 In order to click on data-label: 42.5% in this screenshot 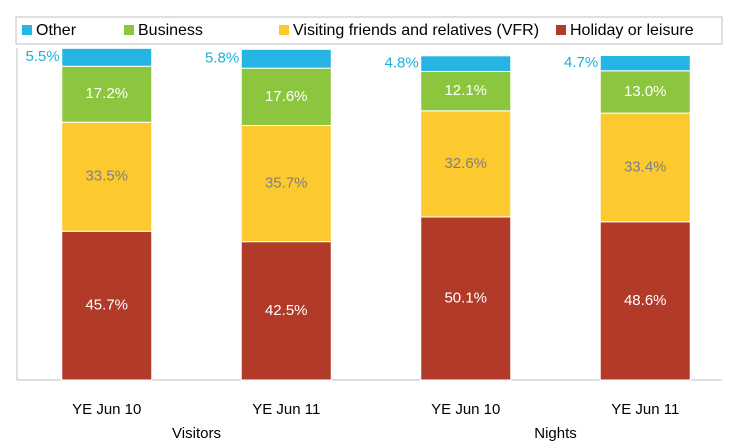, I will do `click(286, 310)`.